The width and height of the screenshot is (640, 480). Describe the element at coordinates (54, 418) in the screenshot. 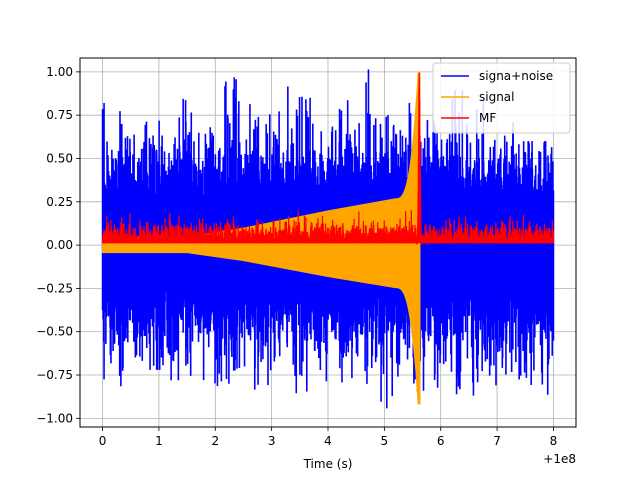

I see `y-tick-label: −1.00` at that location.